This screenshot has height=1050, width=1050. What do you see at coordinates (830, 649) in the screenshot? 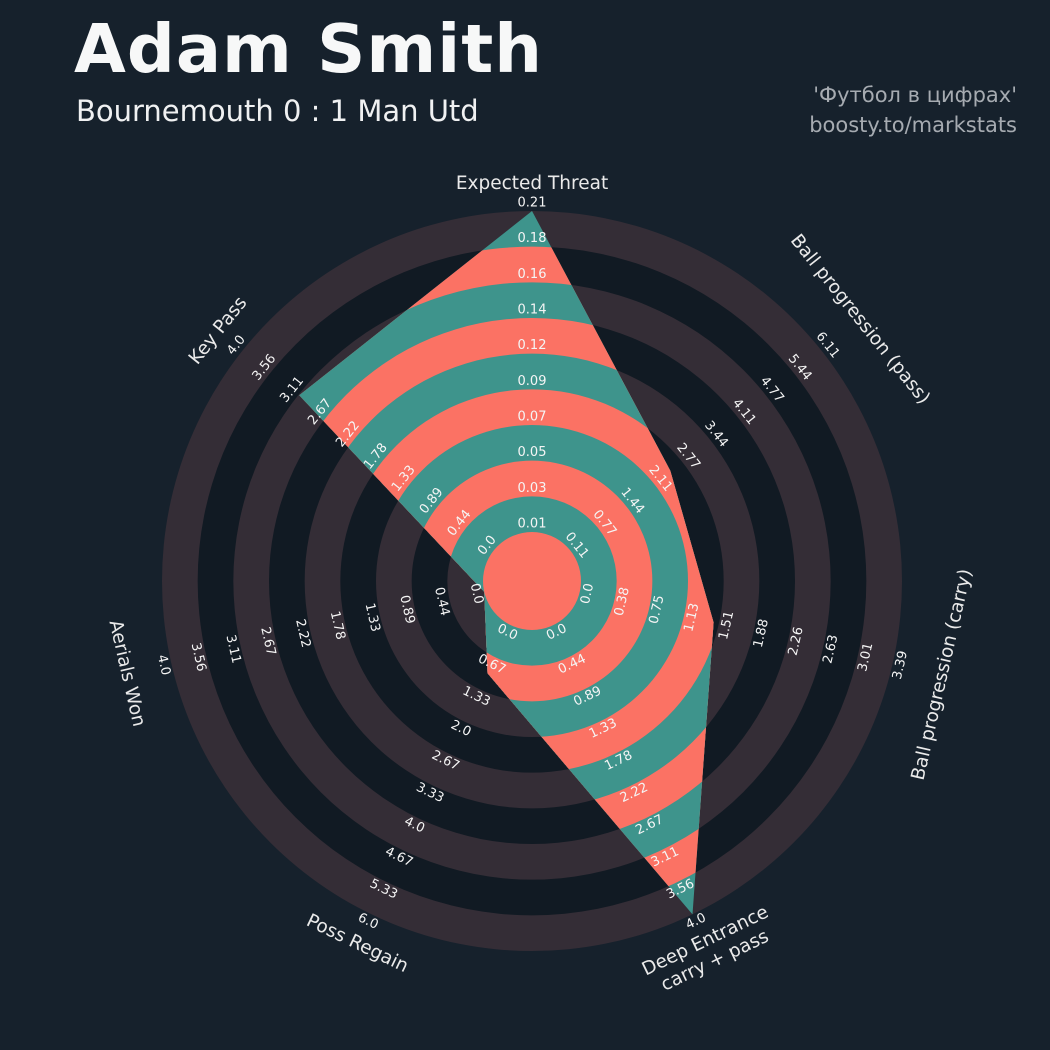
I see `tick-label: 2.63` at bounding box center [830, 649].